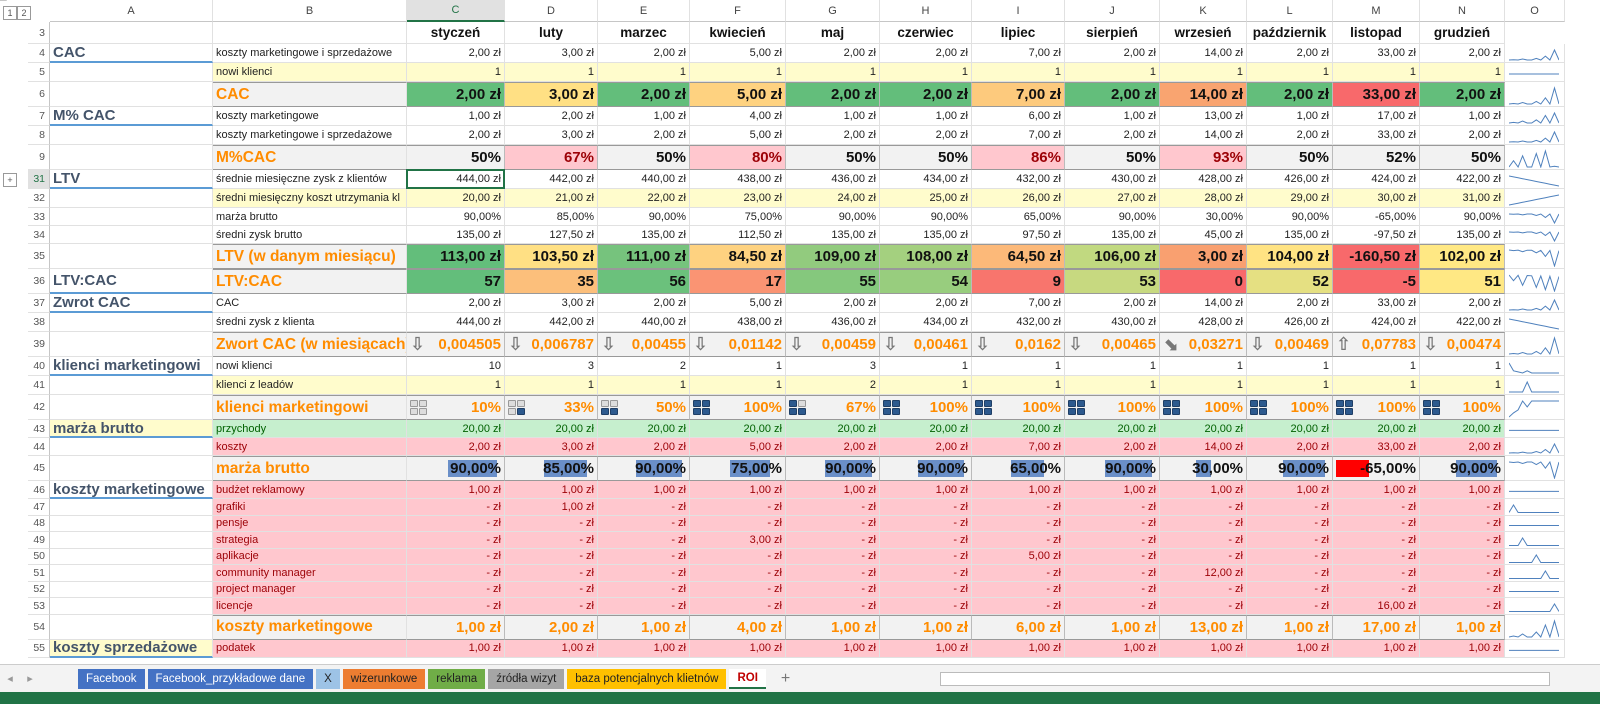  What do you see at coordinates (1203, 235) in the screenshot?
I see `value-cell: 45,00 zł` at bounding box center [1203, 235].